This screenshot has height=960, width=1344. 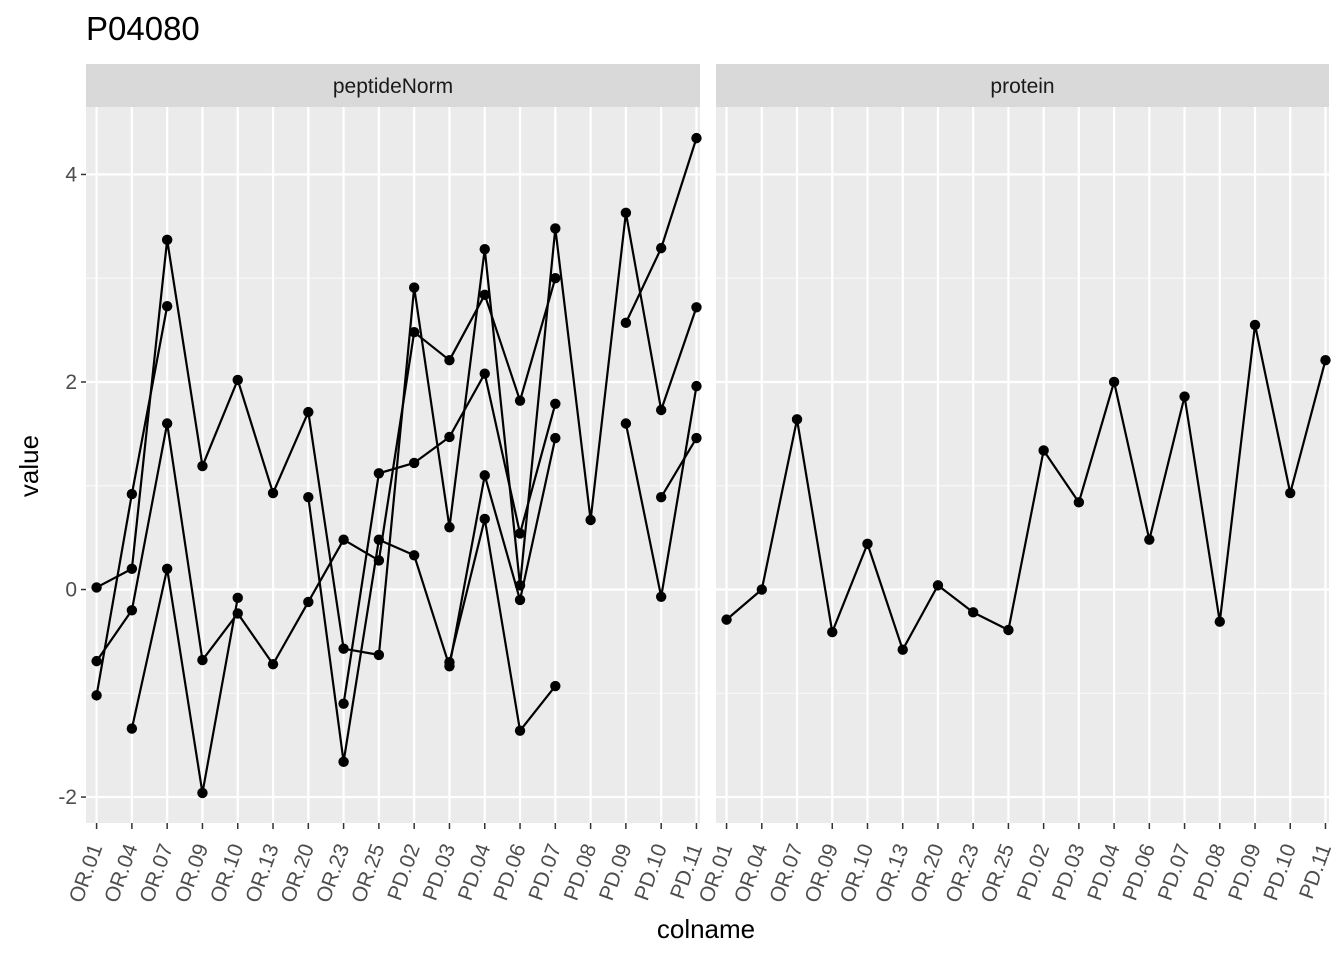 What do you see at coordinates (71, 174) in the screenshot?
I see `y-tick-label: 4` at bounding box center [71, 174].